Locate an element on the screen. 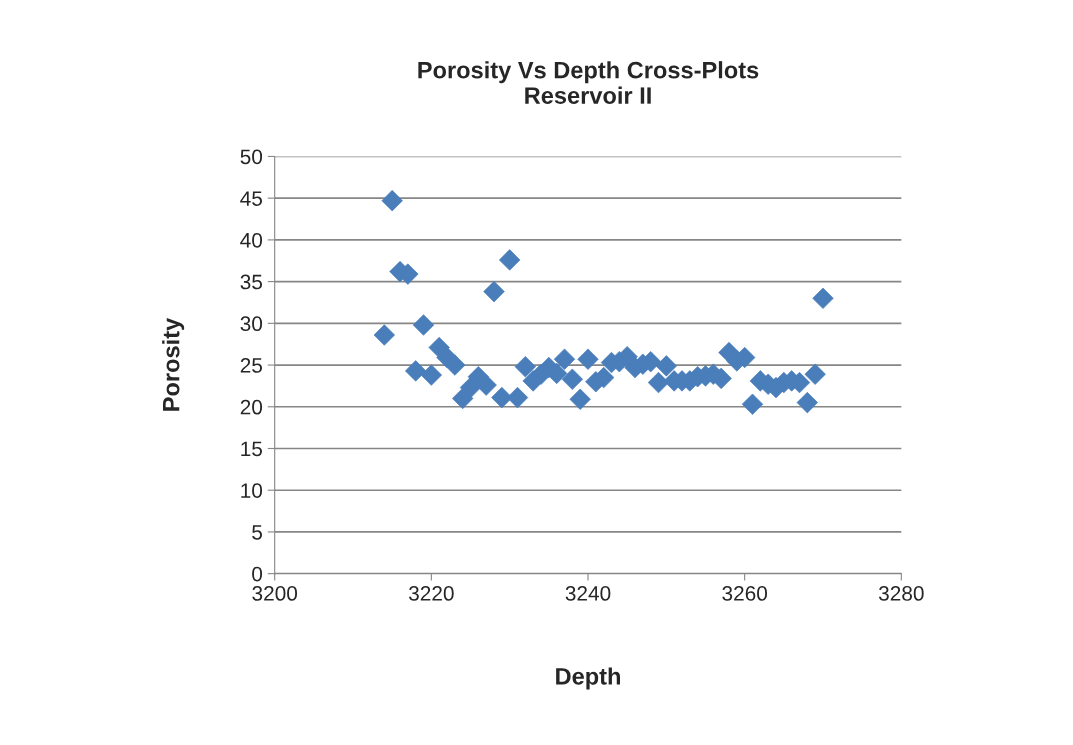 The image size is (1073, 745). y-tick-label: 50 is located at coordinates (251, 157).